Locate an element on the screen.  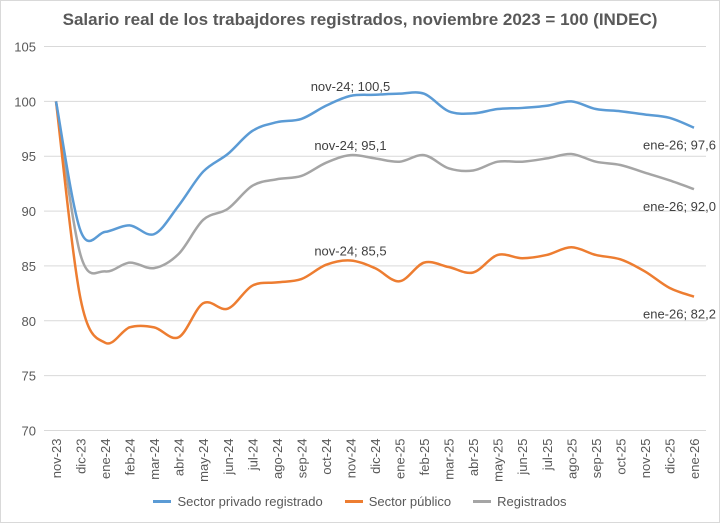
data-label: ene-26; 97,6 is located at coordinates (679, 145).